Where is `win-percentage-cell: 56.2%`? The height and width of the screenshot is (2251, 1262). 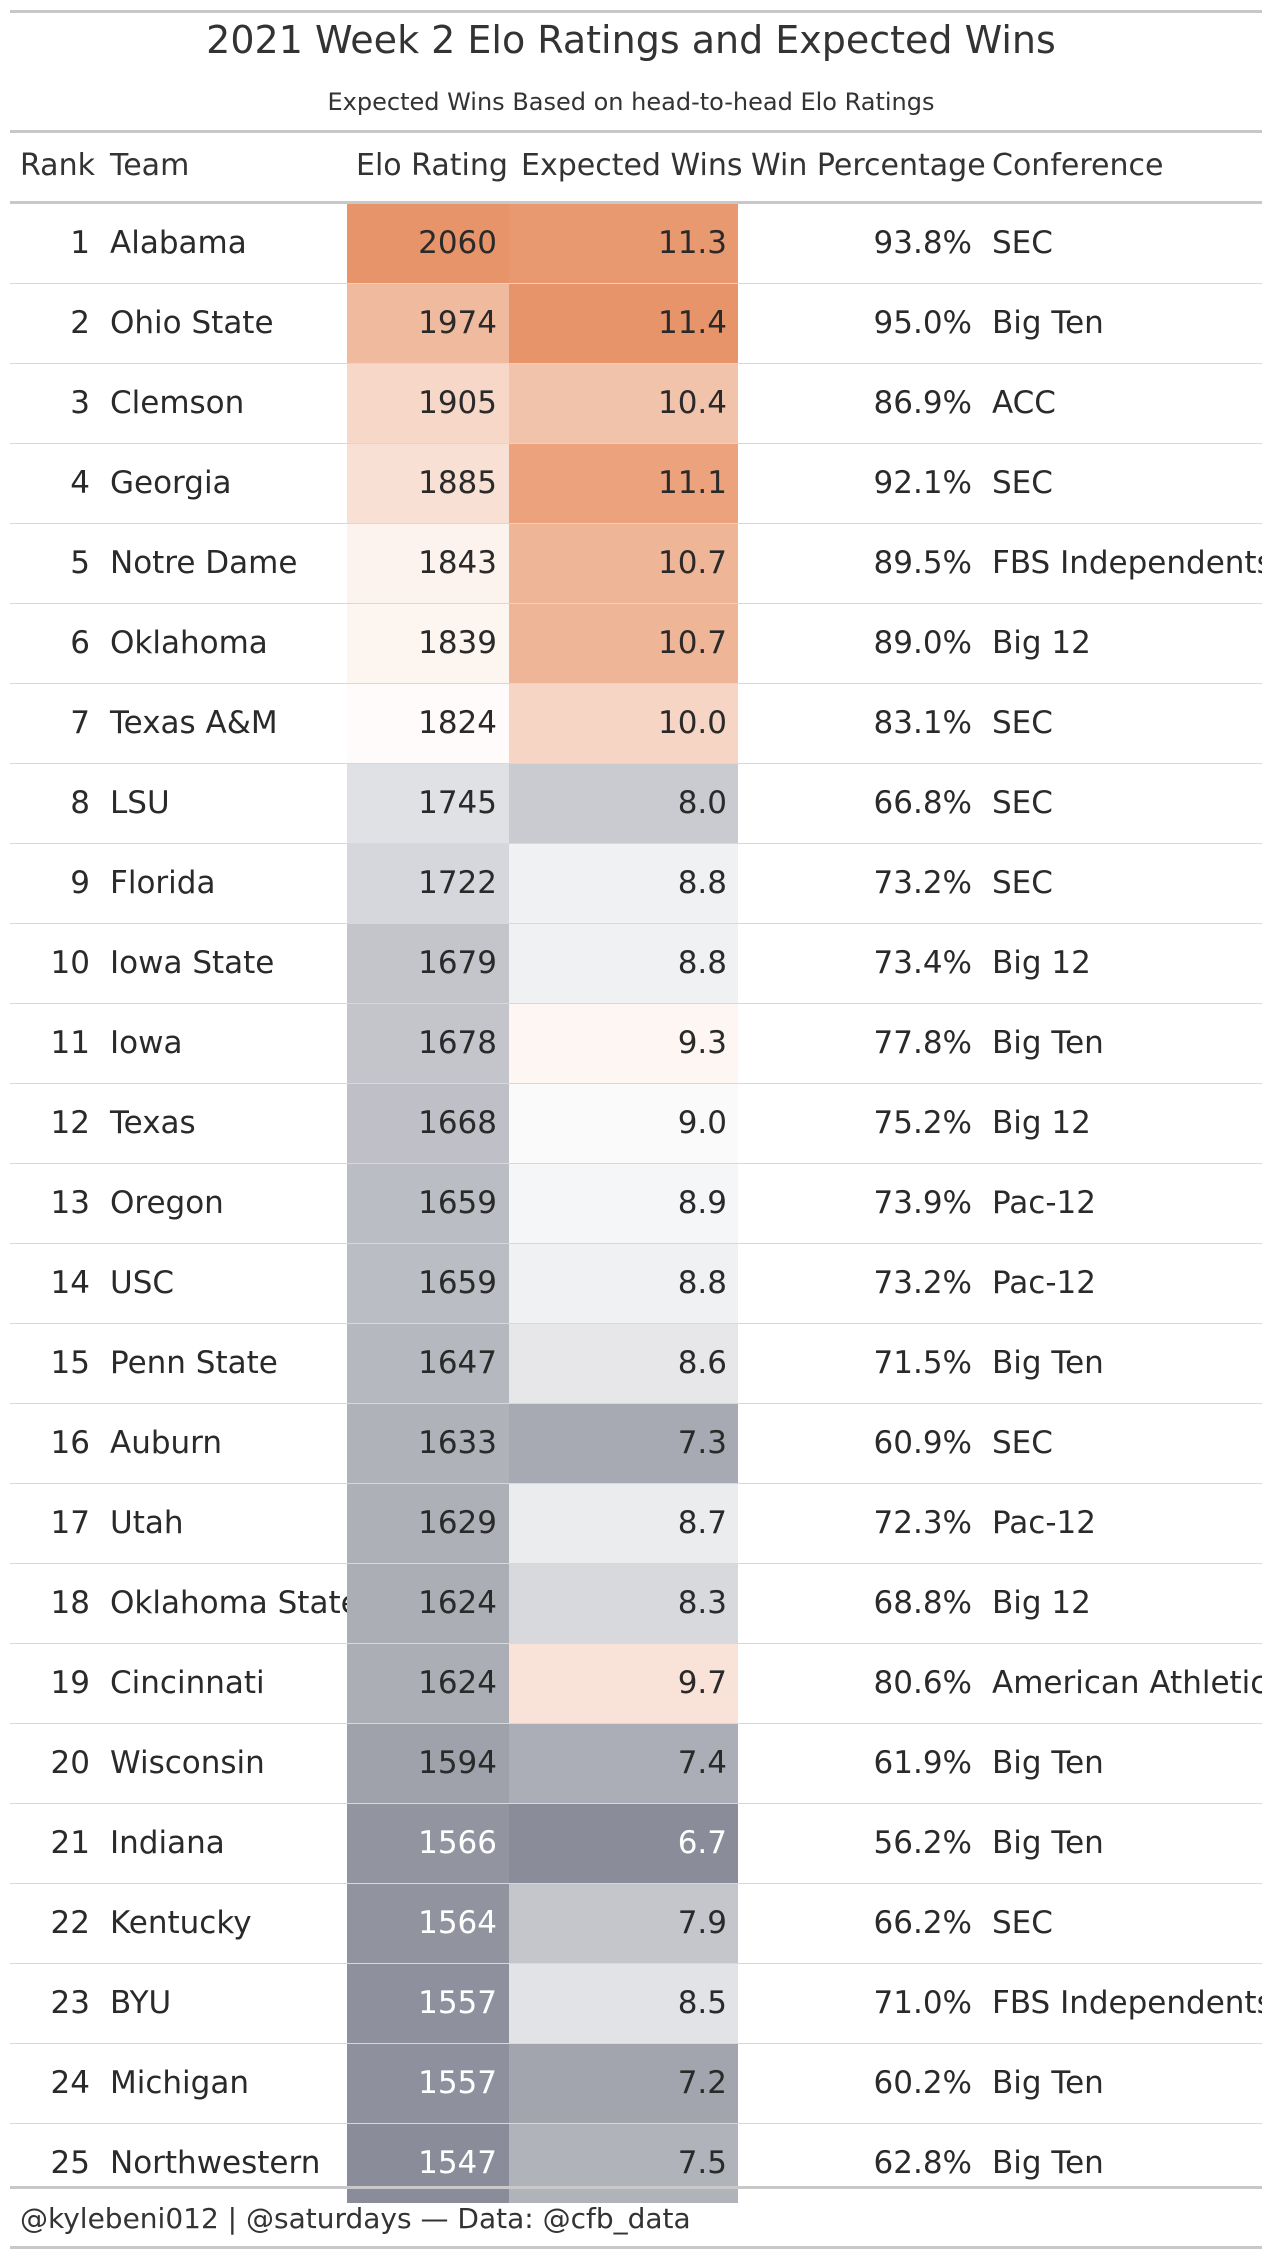
win-percentage-cell: 56.2% is located at coordinates (922, 1843).